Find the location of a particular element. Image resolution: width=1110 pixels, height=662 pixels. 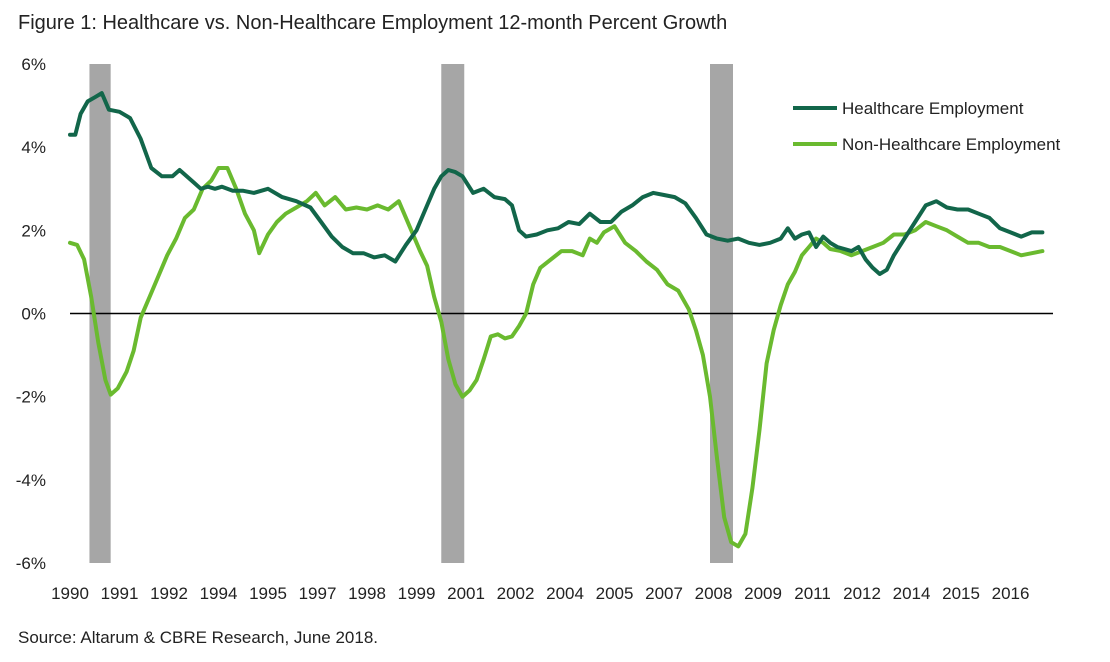

x-tick-label: 2015 is located at coordinates (961, 593).